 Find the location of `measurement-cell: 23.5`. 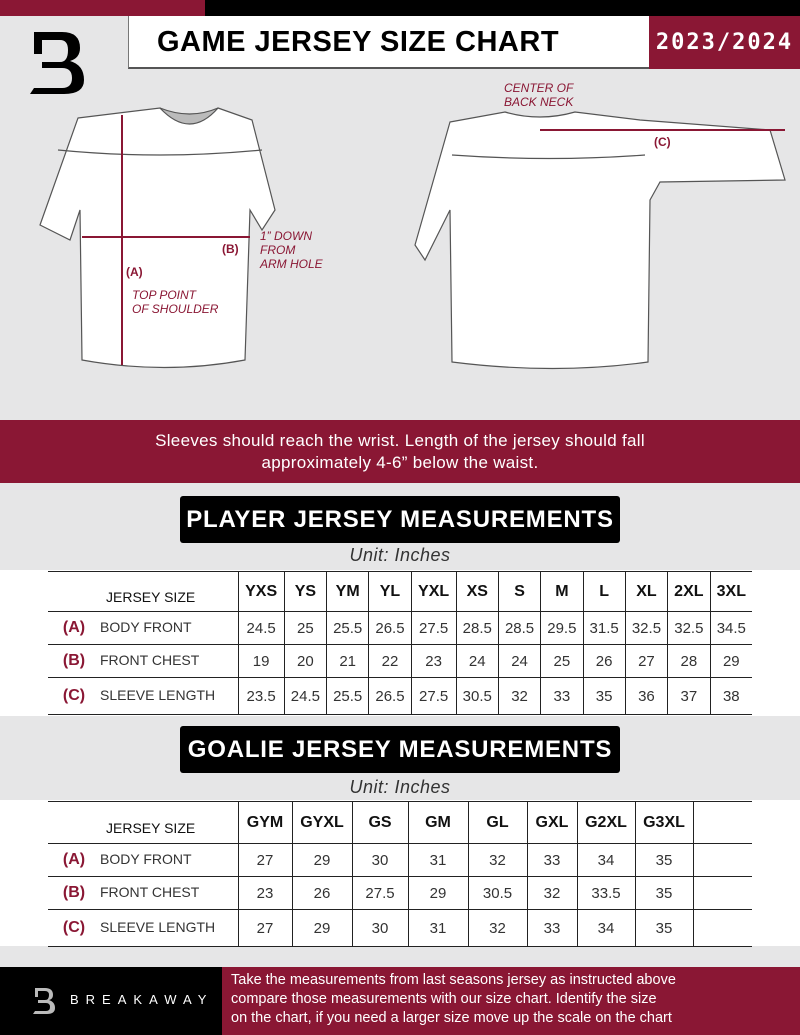

measurement-cell: 23.5 is located at coordinates (261, 696).